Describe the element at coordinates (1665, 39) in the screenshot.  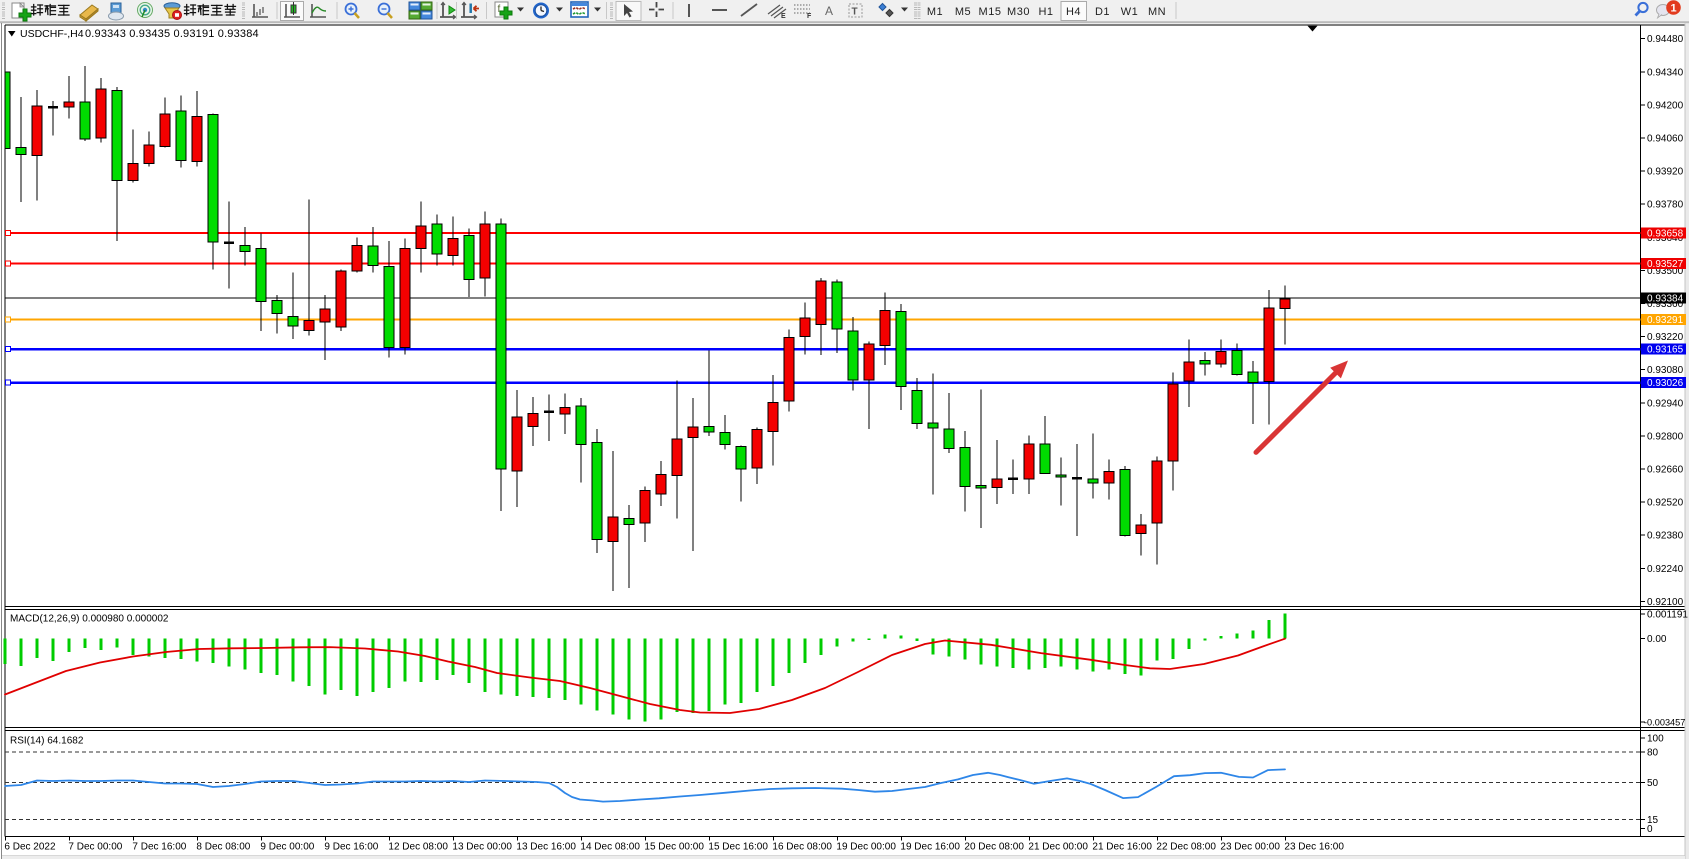
I see `svg-text: 0.94480` at that location.